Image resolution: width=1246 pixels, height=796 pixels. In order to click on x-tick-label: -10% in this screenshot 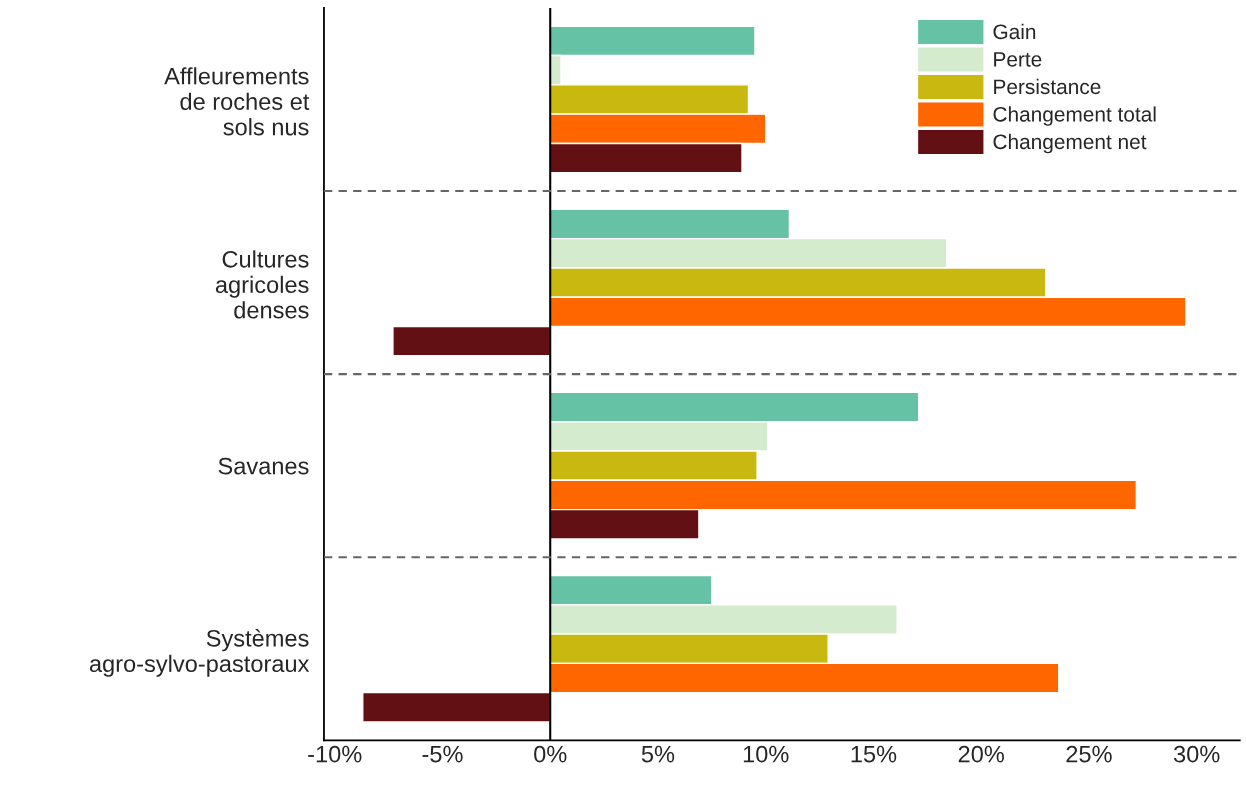, I will do `click(335, 754)`.